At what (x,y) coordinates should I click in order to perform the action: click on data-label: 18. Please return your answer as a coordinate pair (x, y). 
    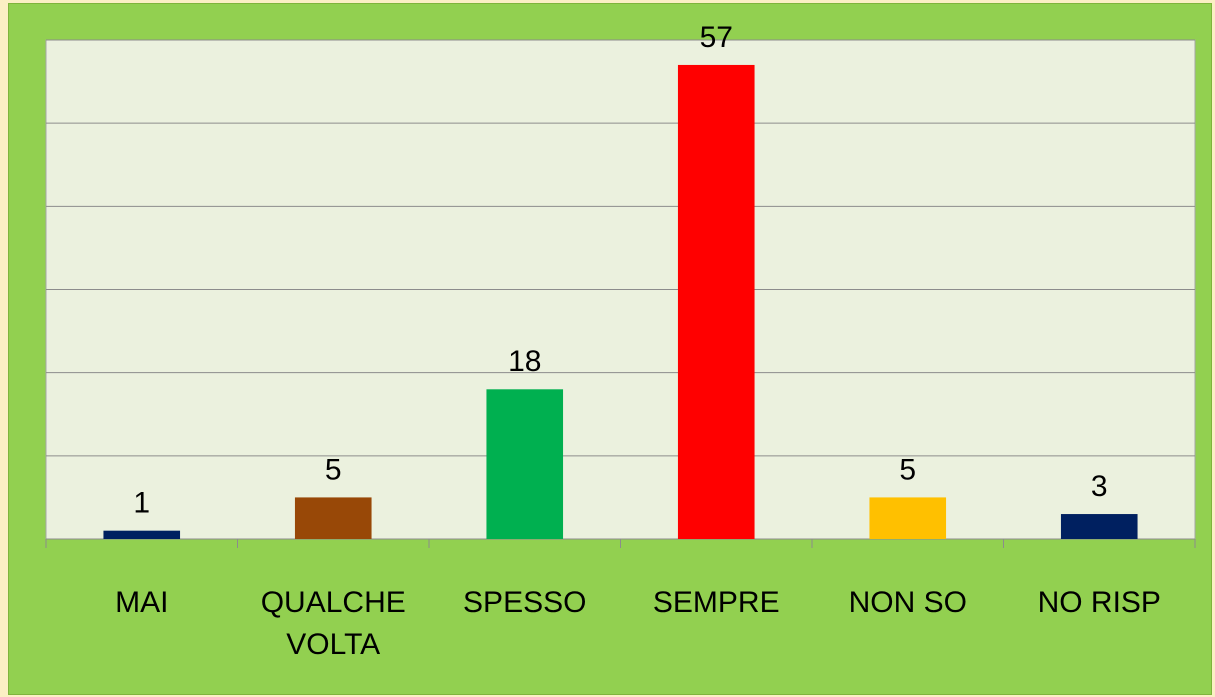
    Looking at the image, I should click on (524, 361).